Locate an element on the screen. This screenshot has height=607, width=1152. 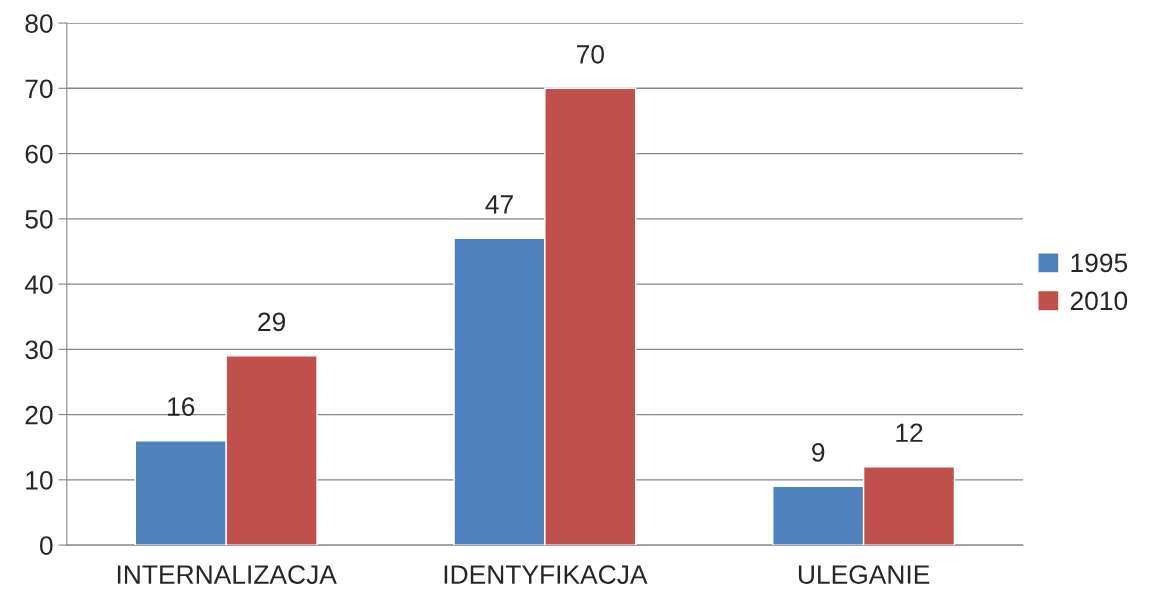
y-tick-label: 80 is located at coordinates (39, 23).